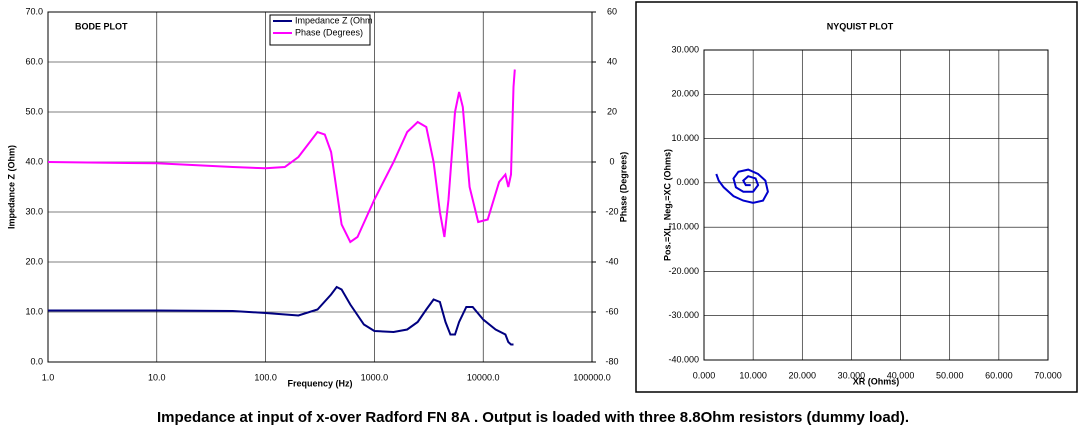  I want to click on x-axis-label: XR (Ohms), so click(876, 381).